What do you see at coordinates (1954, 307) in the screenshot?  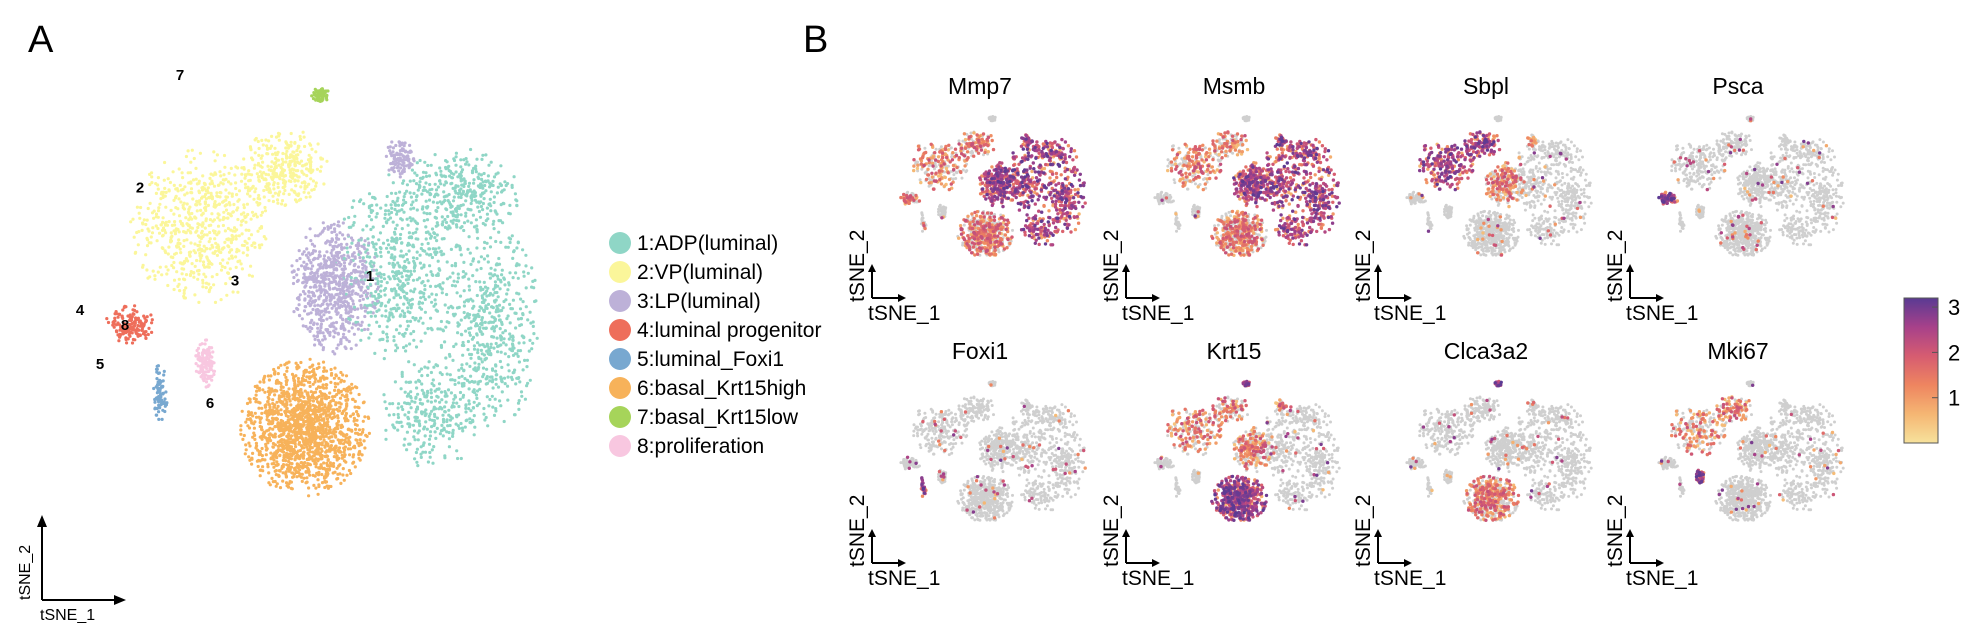 I see `colorbar-tick-label-3: 3` at bounding box center [1954, 307].